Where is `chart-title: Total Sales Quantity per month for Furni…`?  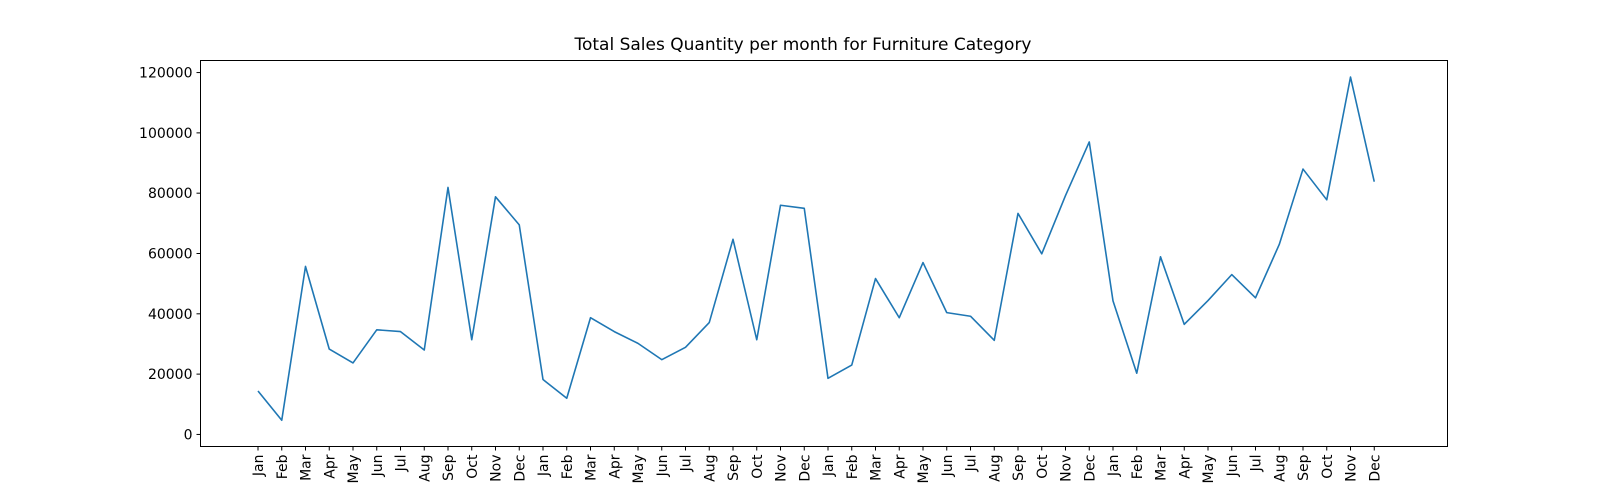 chart-title: Total Sales Quantity per month for Furni… is located at coordinates (802, 45).